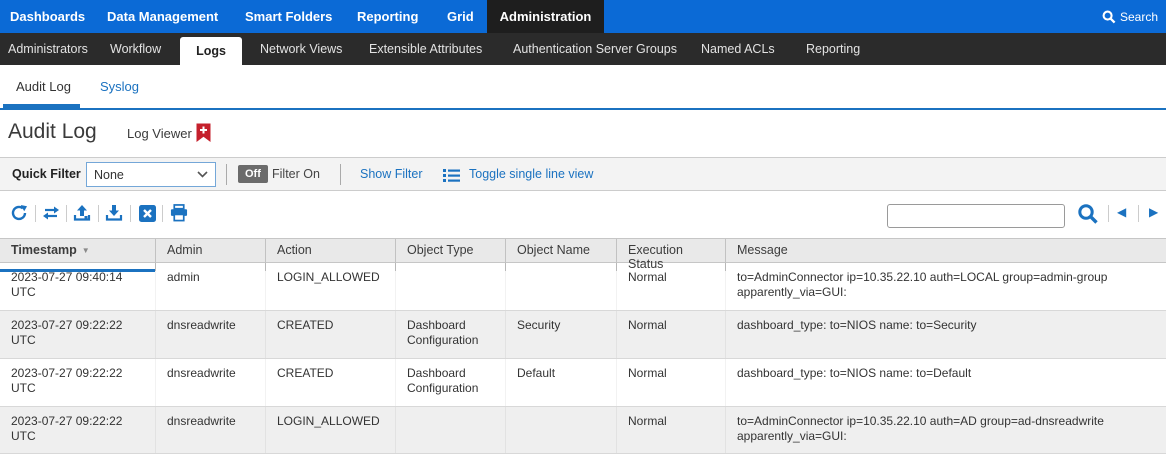 Image resolution: width=1166 pixels, height=455 pixels. What do you see at coordinates (147, 213) in the screenshot?
I see `clear-x-icon` at bounding box center [147, 213].